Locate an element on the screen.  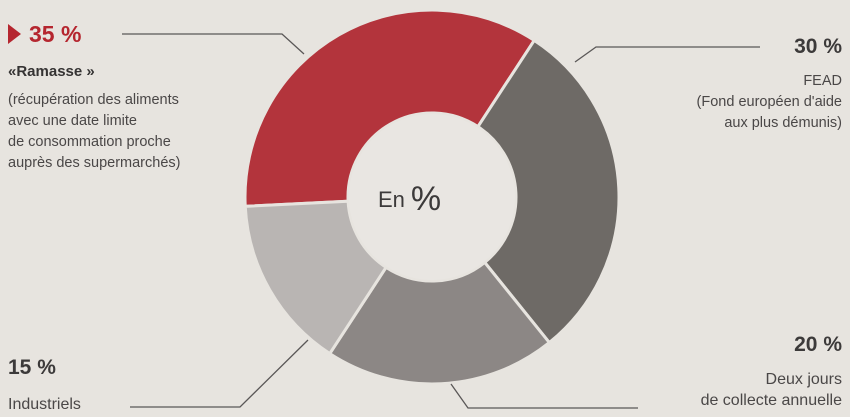
slice-label-collecte-desc: Deux jours de collecte annuelle is located at coordinates (771, 390).